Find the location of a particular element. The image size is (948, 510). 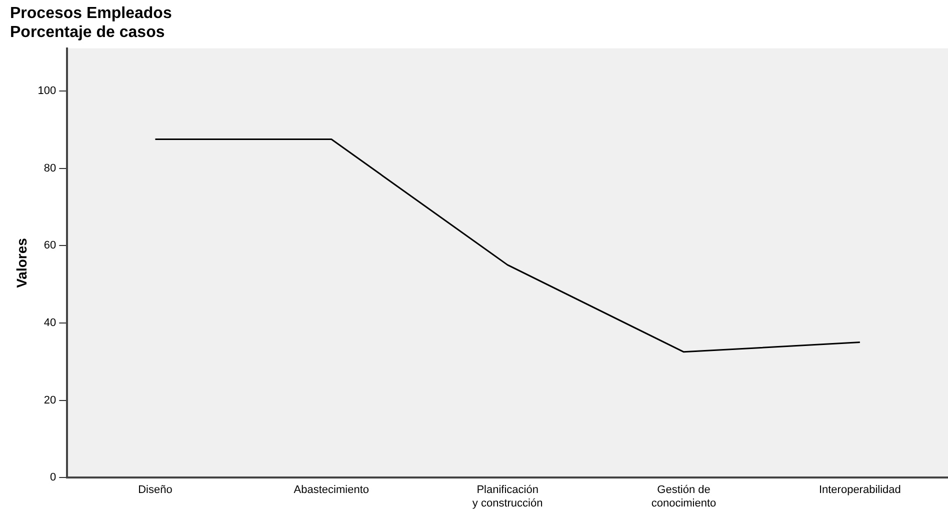

x-tick-label: Diseño is located at coordinates (155, 490).